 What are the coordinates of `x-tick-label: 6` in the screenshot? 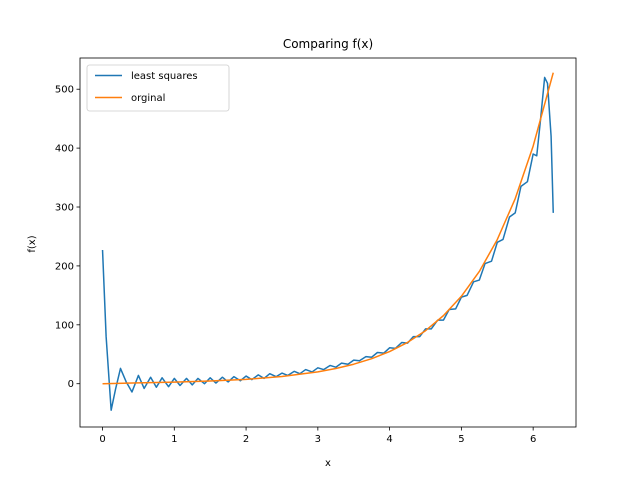 It's located at (533, 439).